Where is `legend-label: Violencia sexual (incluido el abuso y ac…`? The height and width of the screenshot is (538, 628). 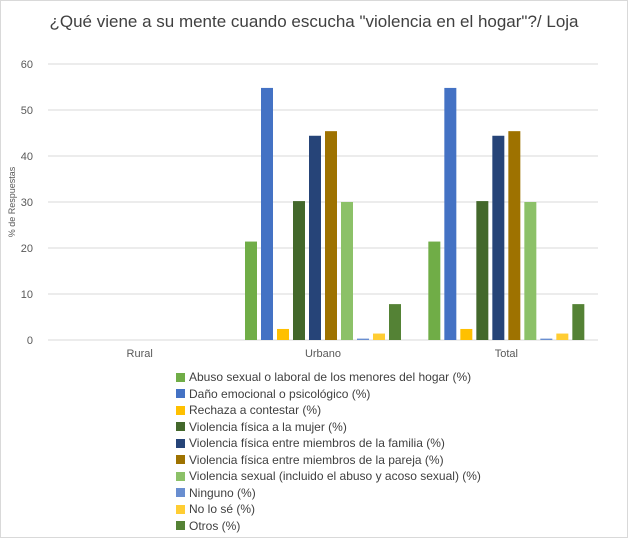 legend-label: Violencia sexual (incluido el abuso y ac… is located at coordinates (335, 476).